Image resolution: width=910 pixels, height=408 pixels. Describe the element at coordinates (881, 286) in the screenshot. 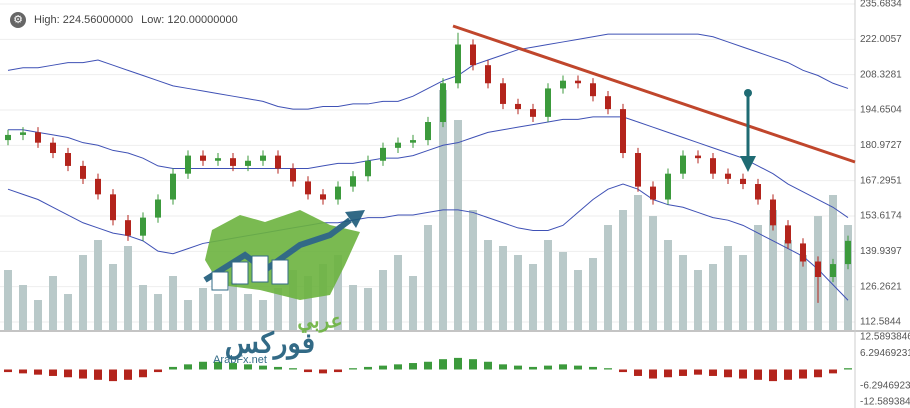

I see `y-tick-label: 126.2621` at that location.